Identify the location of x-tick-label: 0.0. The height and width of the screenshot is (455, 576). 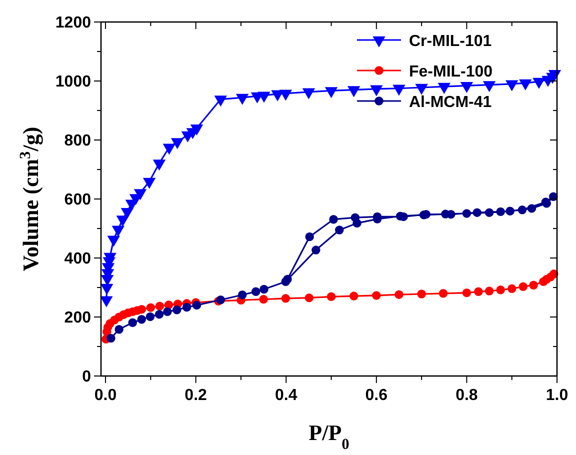
(105, 395).